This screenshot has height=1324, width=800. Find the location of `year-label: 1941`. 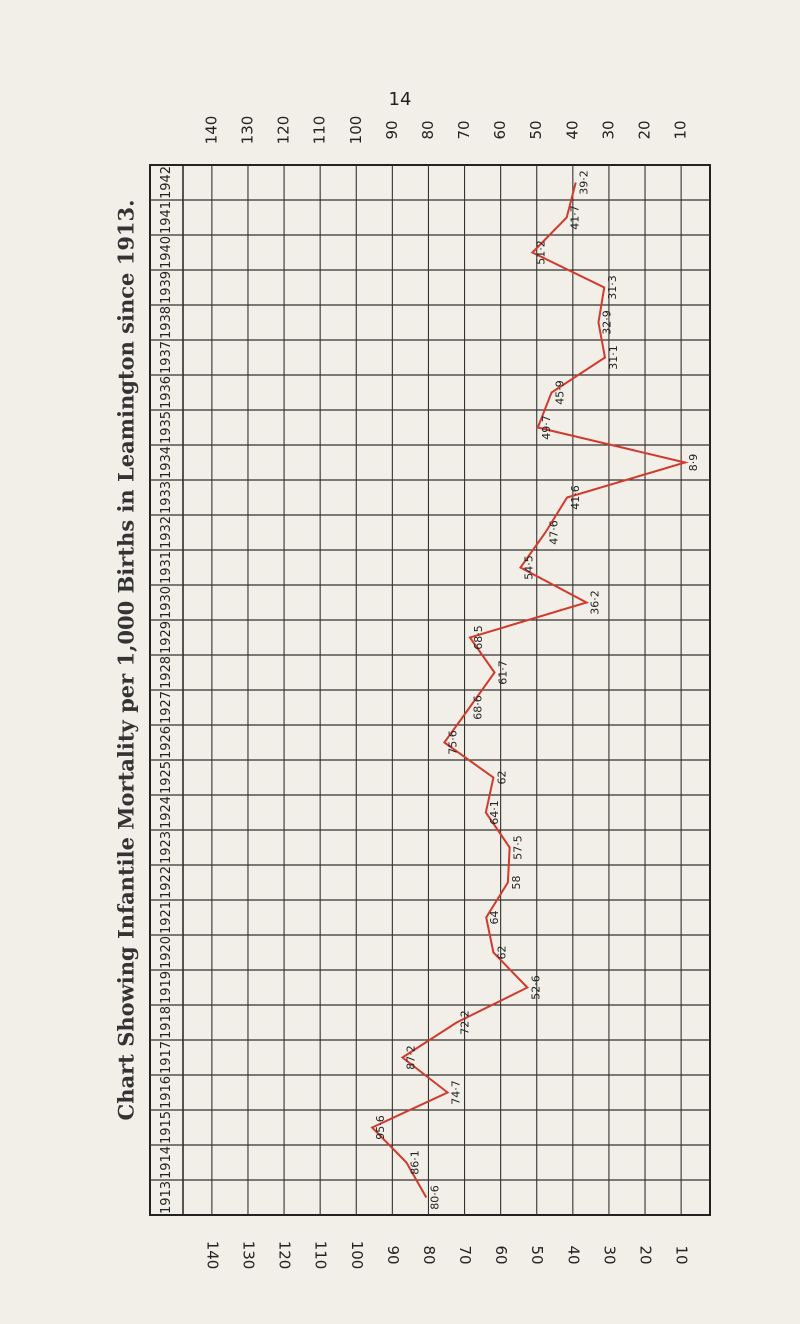

year-label: 1941 is located at coordinates (166, 217).